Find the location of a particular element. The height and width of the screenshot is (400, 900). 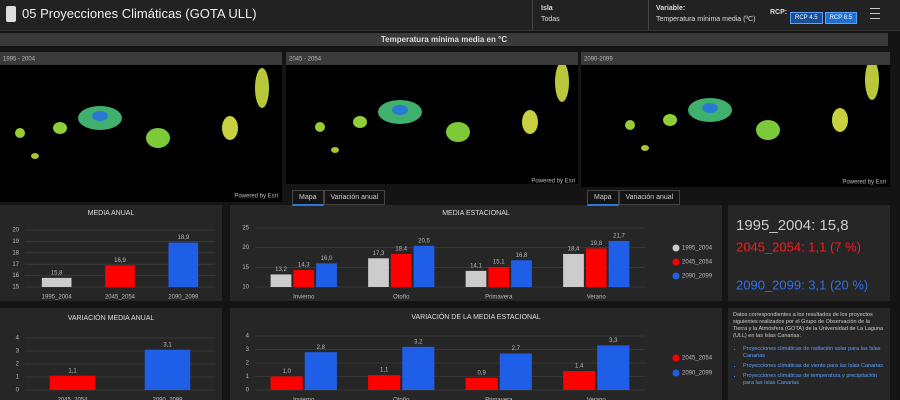

map-period: 1995 - 2004 is located at coordinates (19, 60).